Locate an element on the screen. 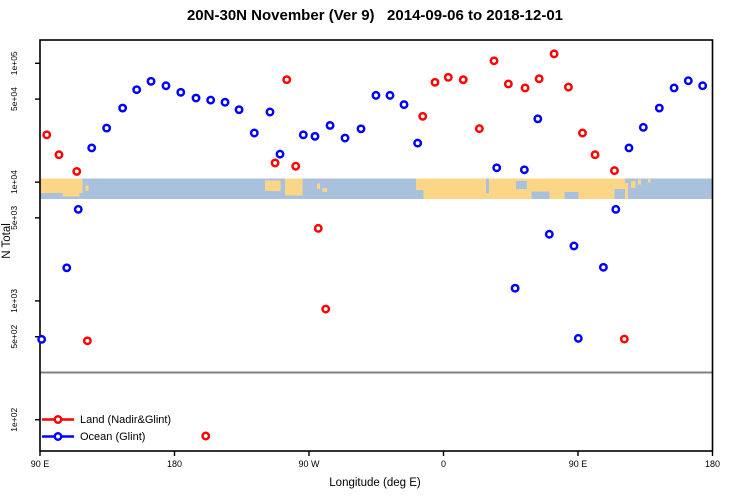 Image resolution: width=750 pixels, height=500 pixels. legend-marker-ocean-icon is located at coordinates (58, 436).